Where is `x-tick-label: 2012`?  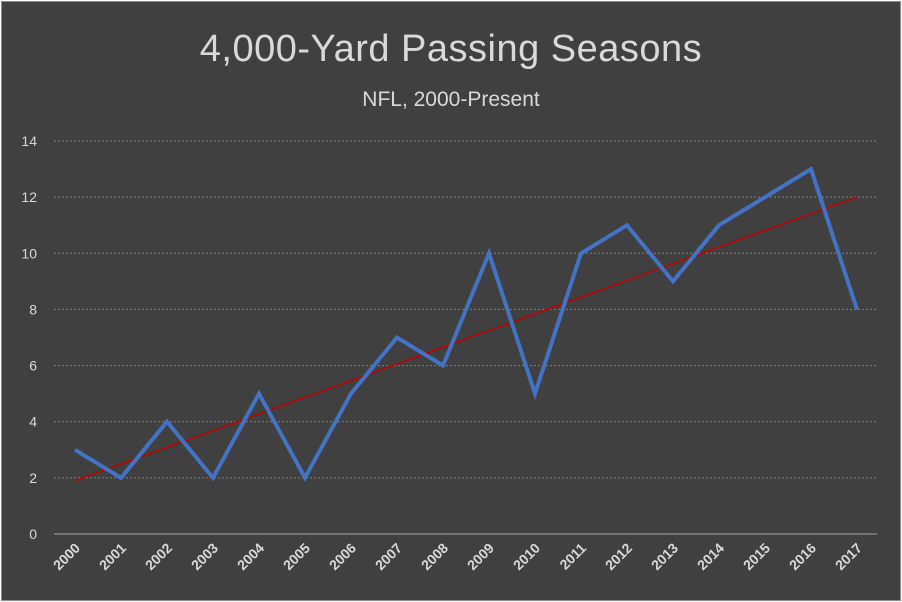
x-tick-label: 2012 is located at coordinates (618, 556).